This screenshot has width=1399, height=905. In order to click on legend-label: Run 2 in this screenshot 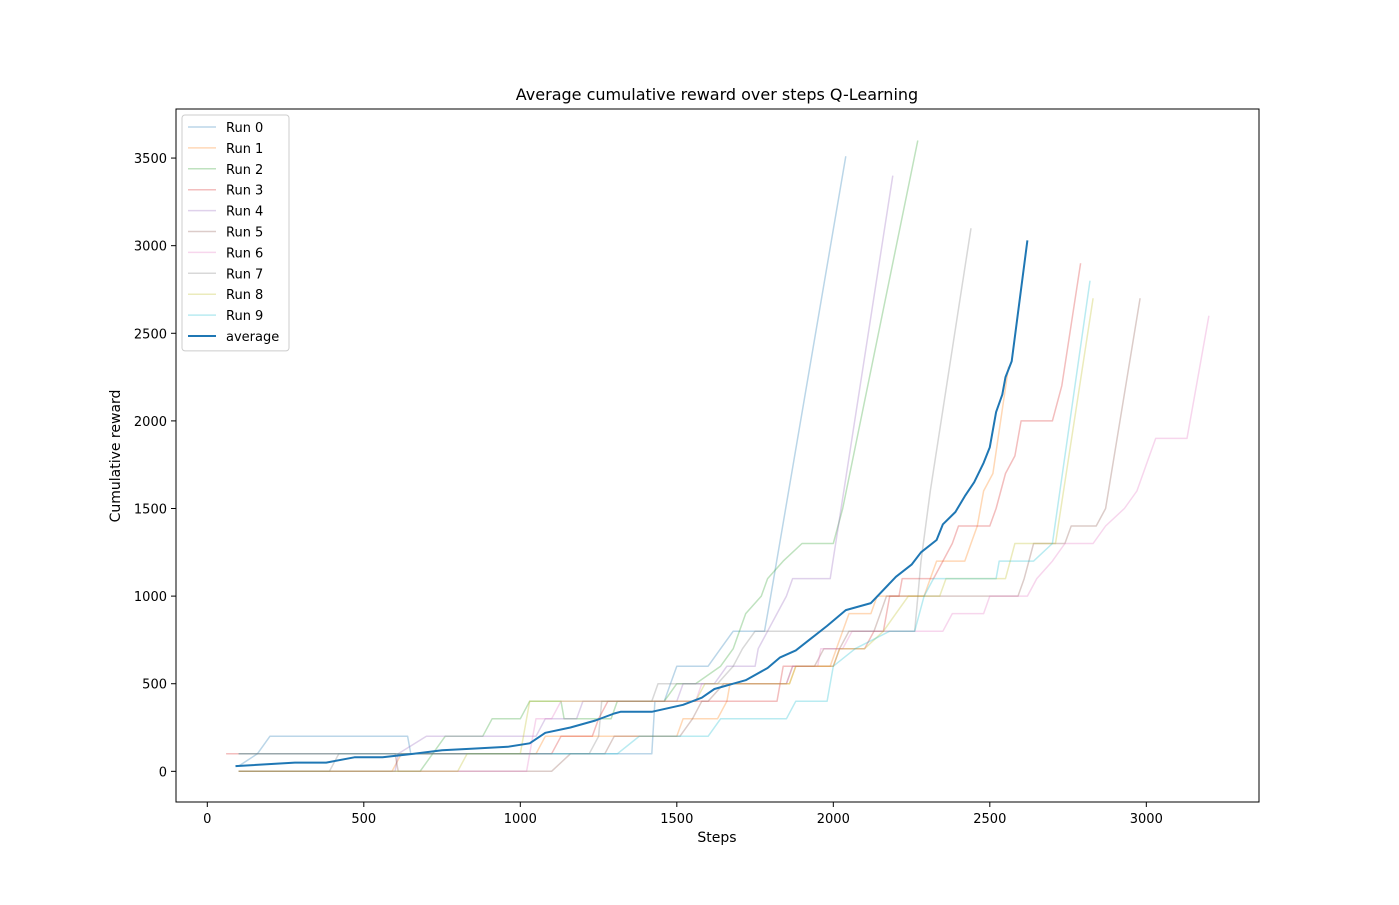, I will do `click(244, 170)`.